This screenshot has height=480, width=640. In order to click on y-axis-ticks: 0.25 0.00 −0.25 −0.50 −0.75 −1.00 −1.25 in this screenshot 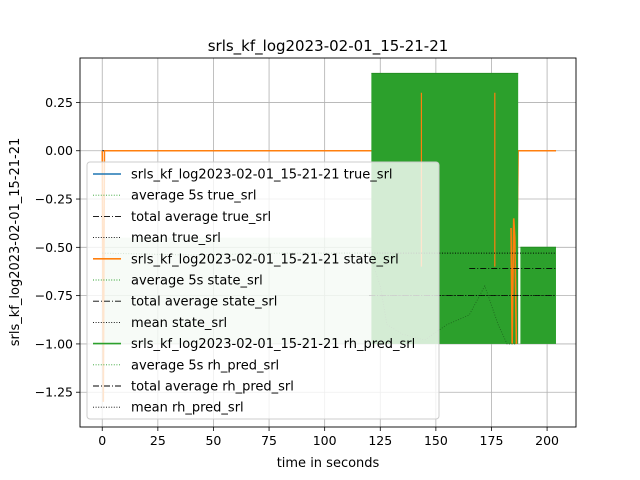, I will do `click(57, 247)`.